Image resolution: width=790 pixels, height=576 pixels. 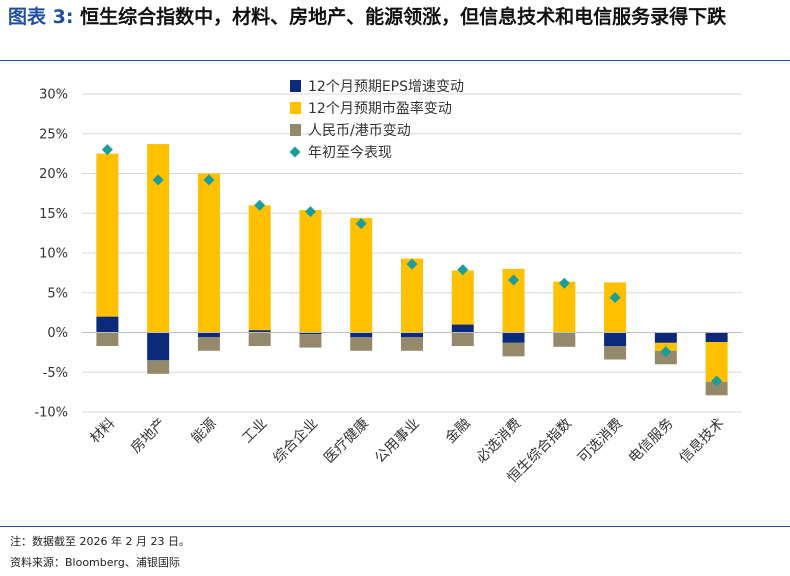 What do you see at coordinates (57, 293) in the screenshot?
I see `y-tick-label: 5%` at bounding box center [57, 293].